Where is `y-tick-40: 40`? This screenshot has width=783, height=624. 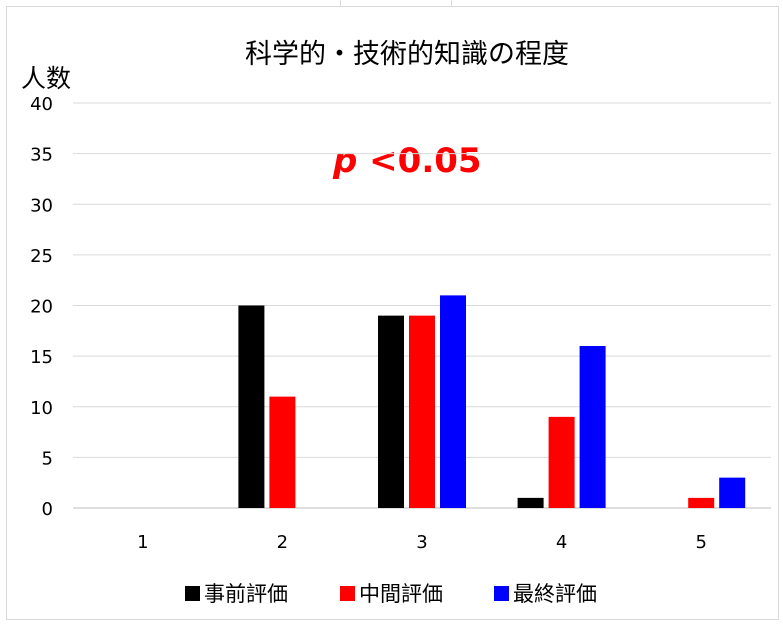 y-tick-40: 40 is located at coordinates (41, 104).